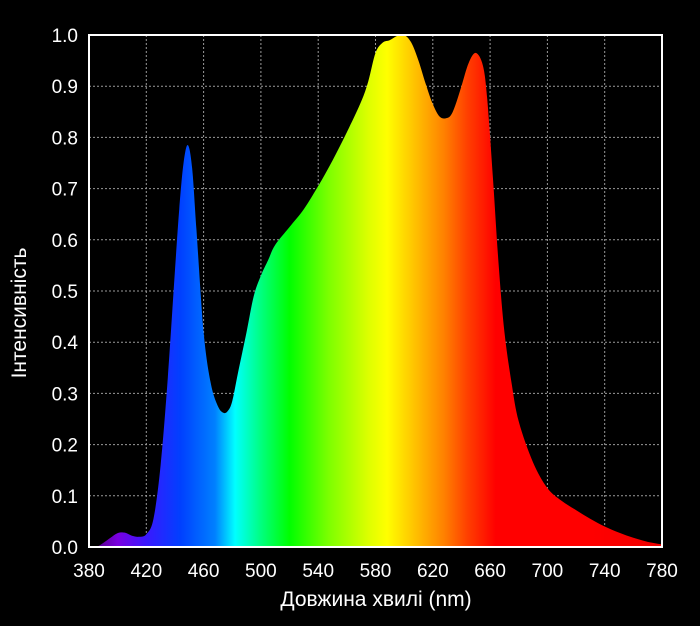  I want to click on x-tick-labels: 380 420 460 500 540 580 620 660 700 740 780, so click(375, 571).